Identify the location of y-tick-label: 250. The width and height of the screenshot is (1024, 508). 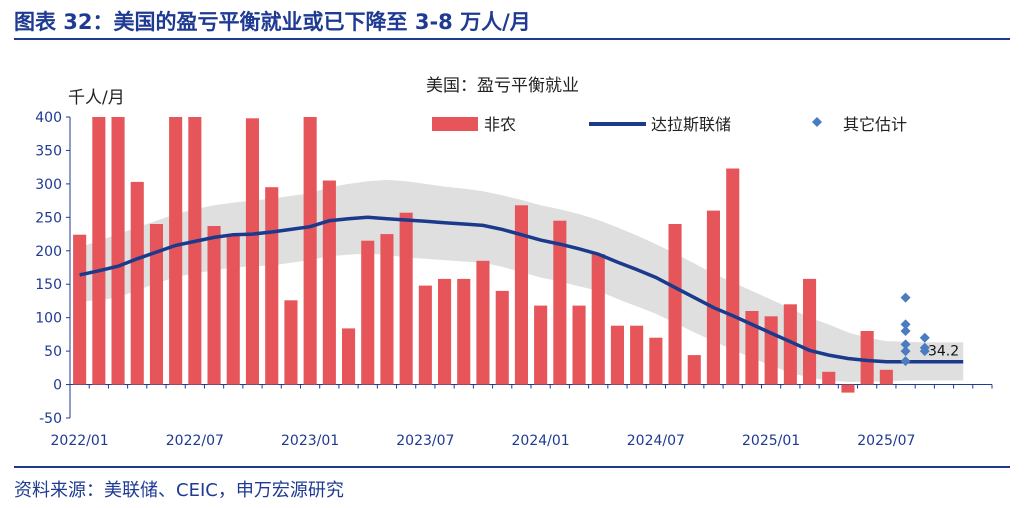
(48, 218).